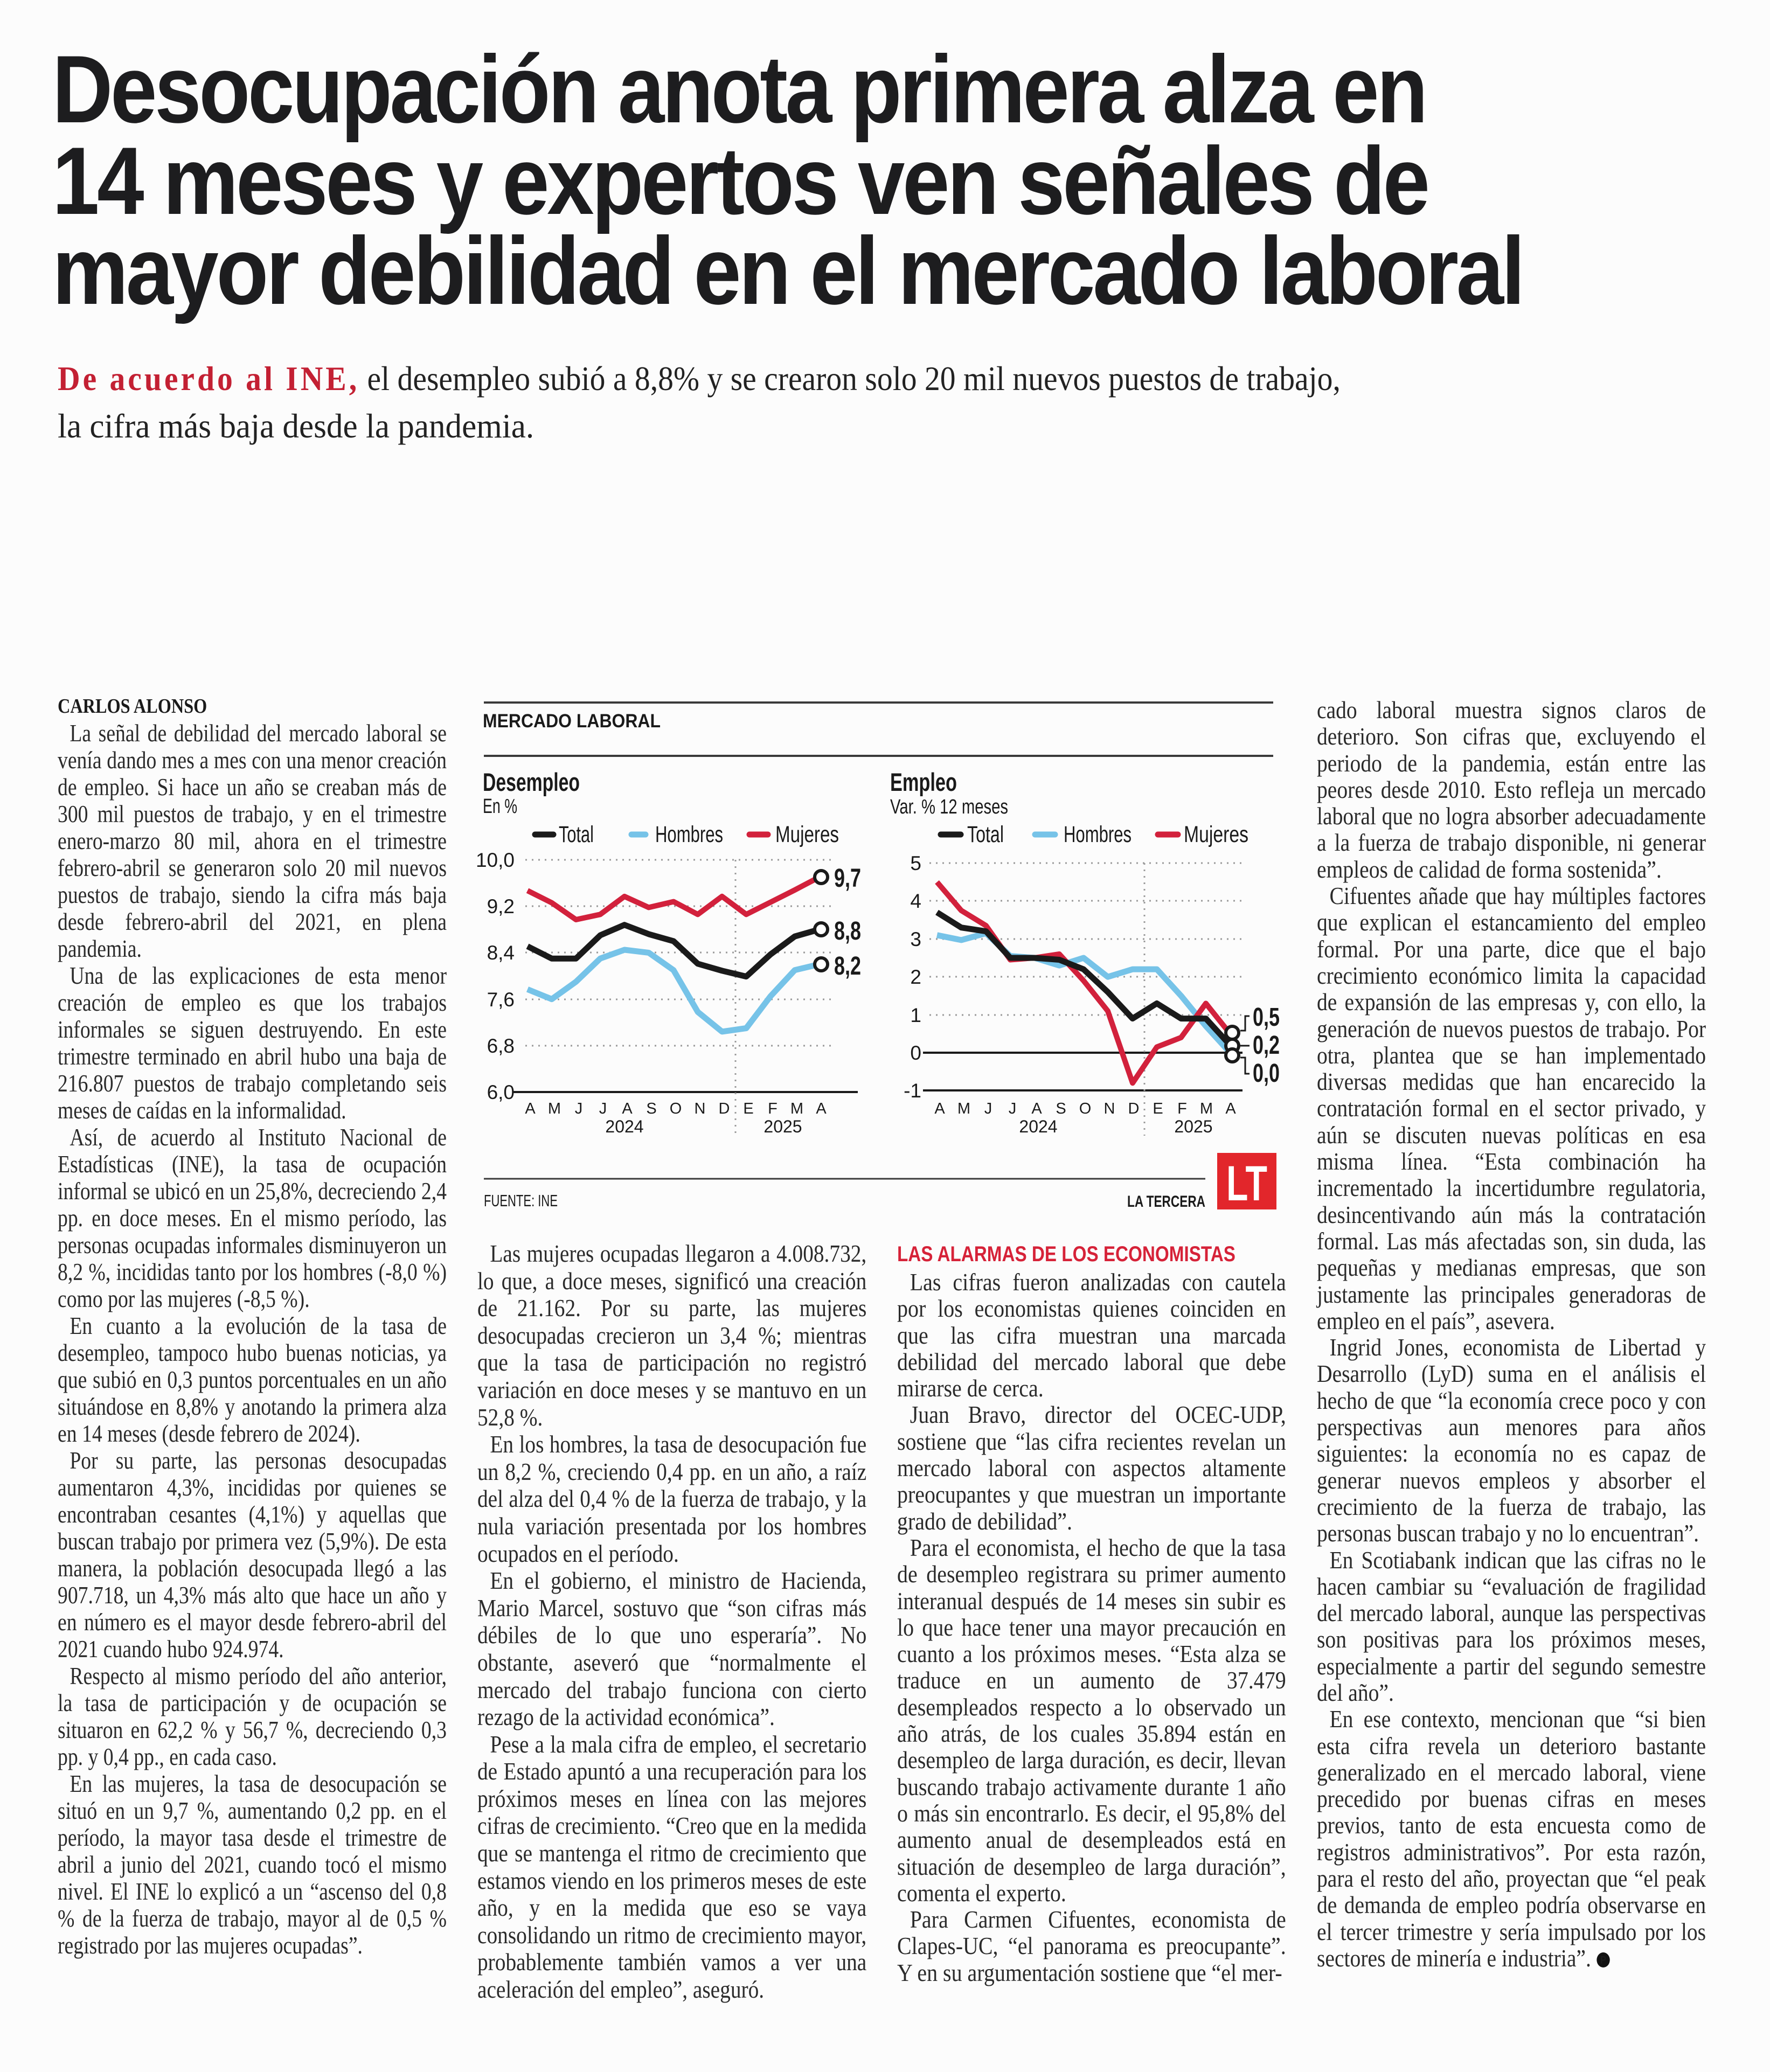  I want to click on svg-text: 10,0, so click(495, 860).